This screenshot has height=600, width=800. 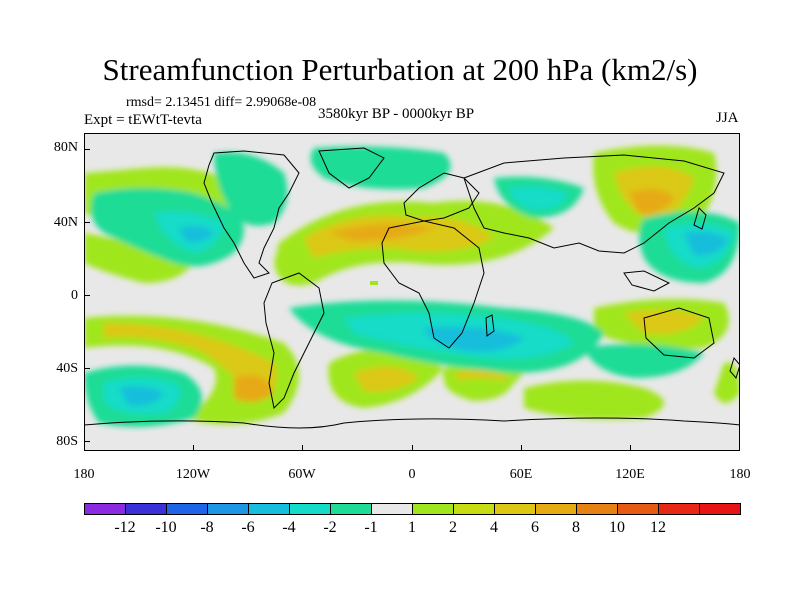 I want to click on colorbar-label: -10, so click(x=166, y=527).